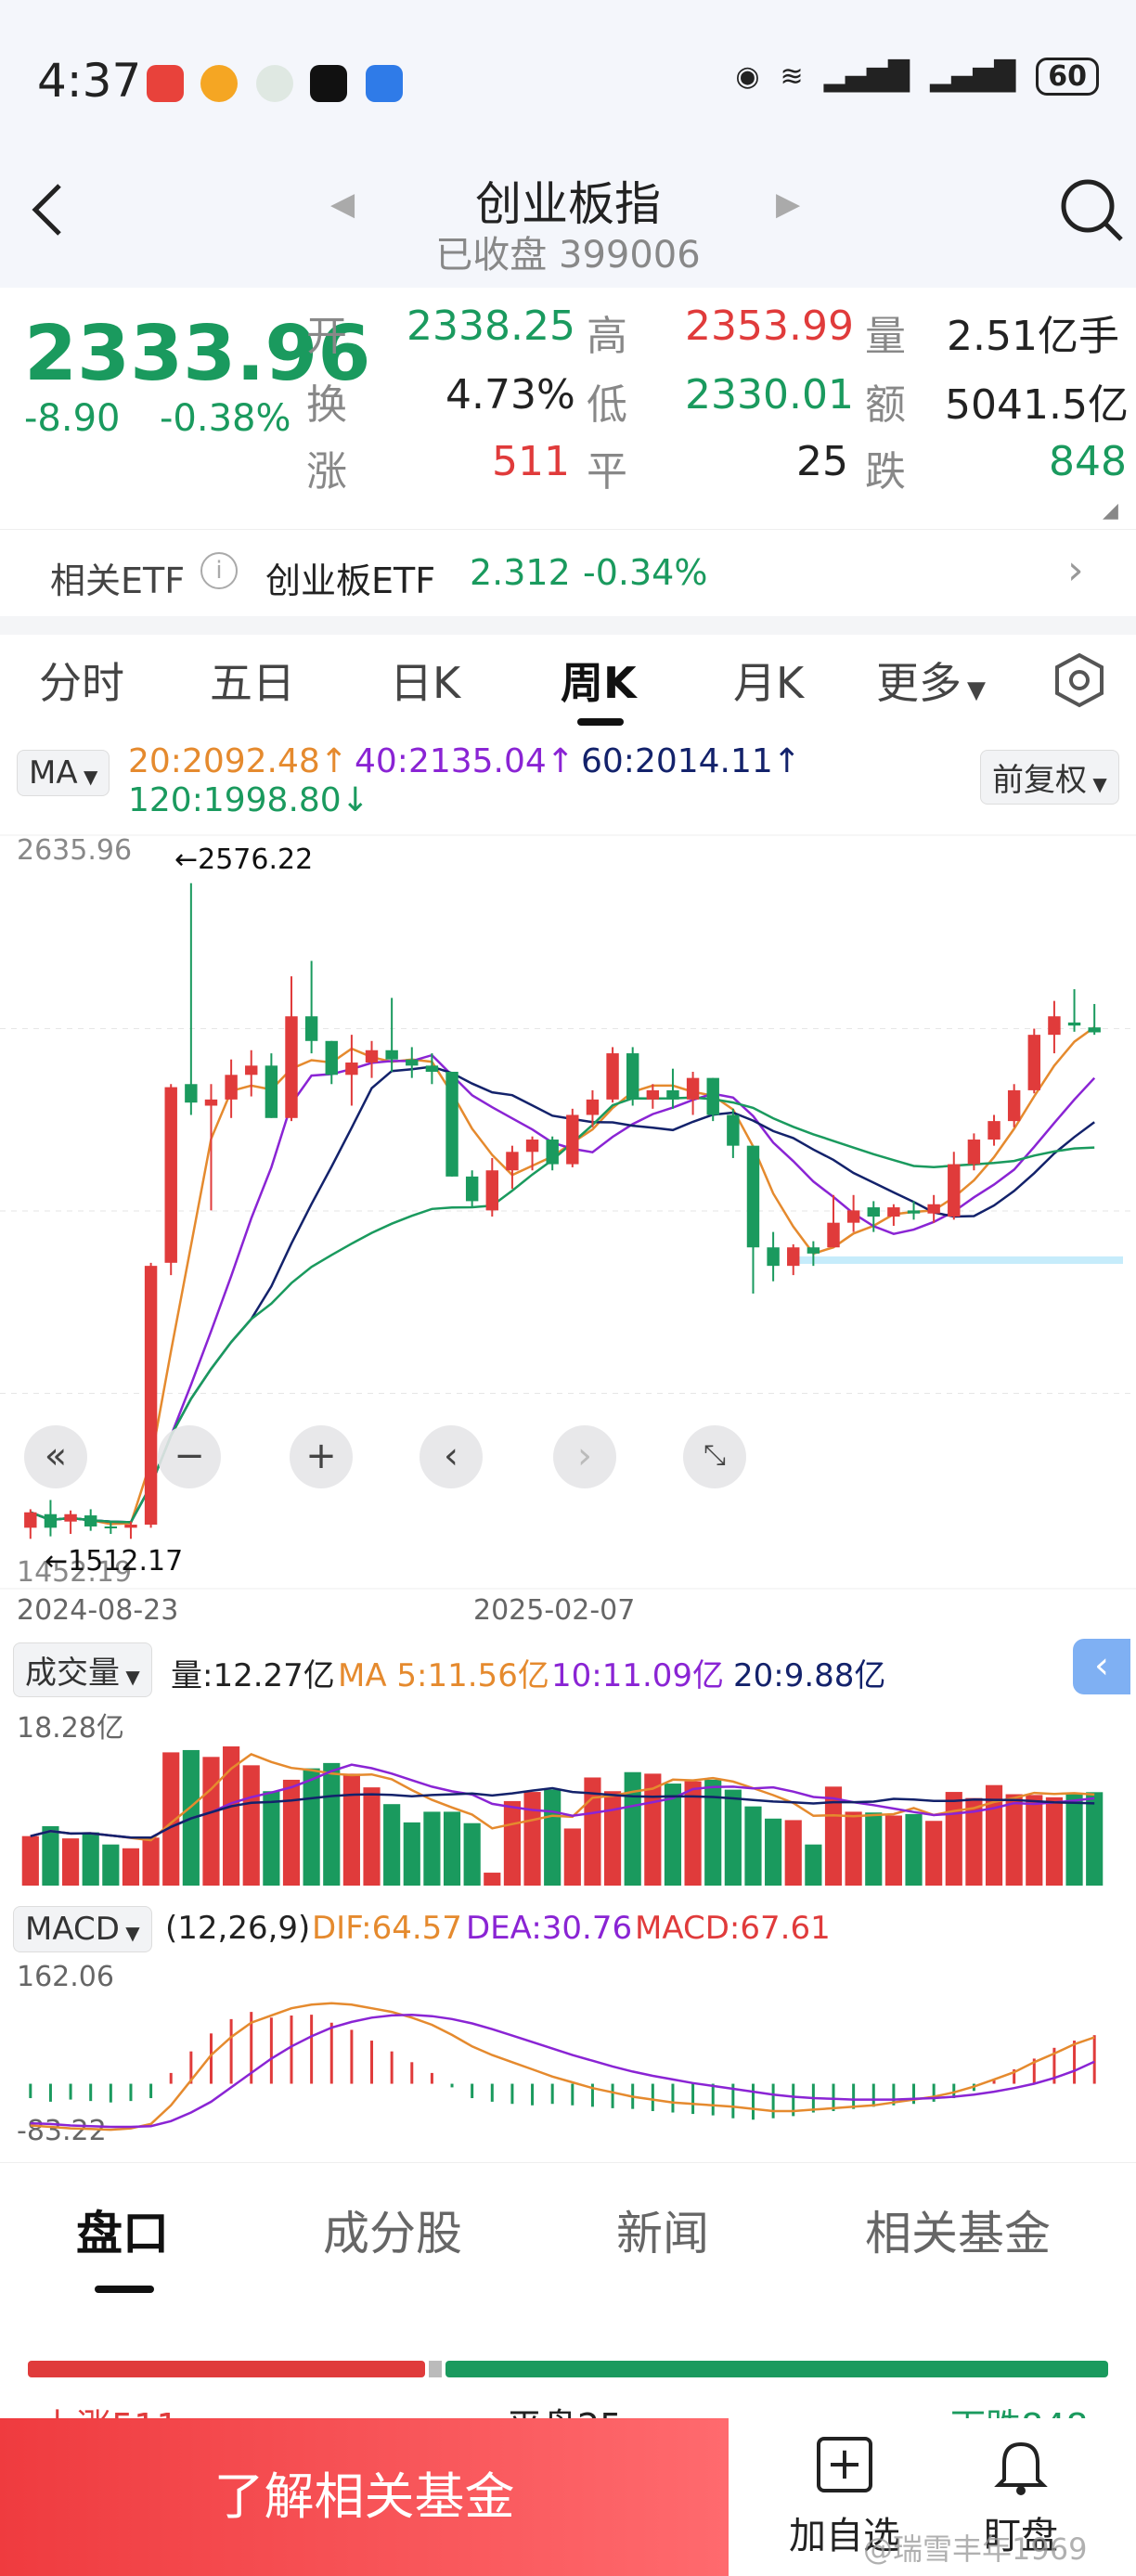 This screenshot has width=1136, height=2576. I want to click on tab-five-day: 五日, so click(252, 683).